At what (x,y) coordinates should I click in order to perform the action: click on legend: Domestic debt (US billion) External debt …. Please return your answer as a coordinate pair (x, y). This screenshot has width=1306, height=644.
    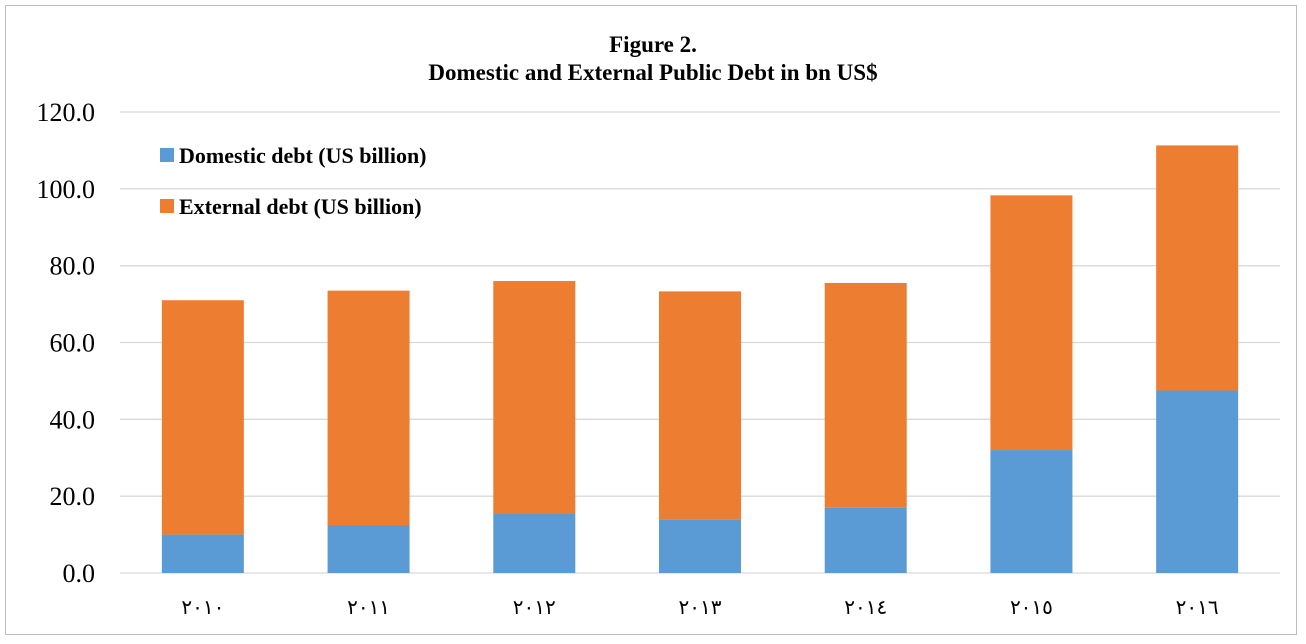
    Looking at the image, I should click on (293, 181).